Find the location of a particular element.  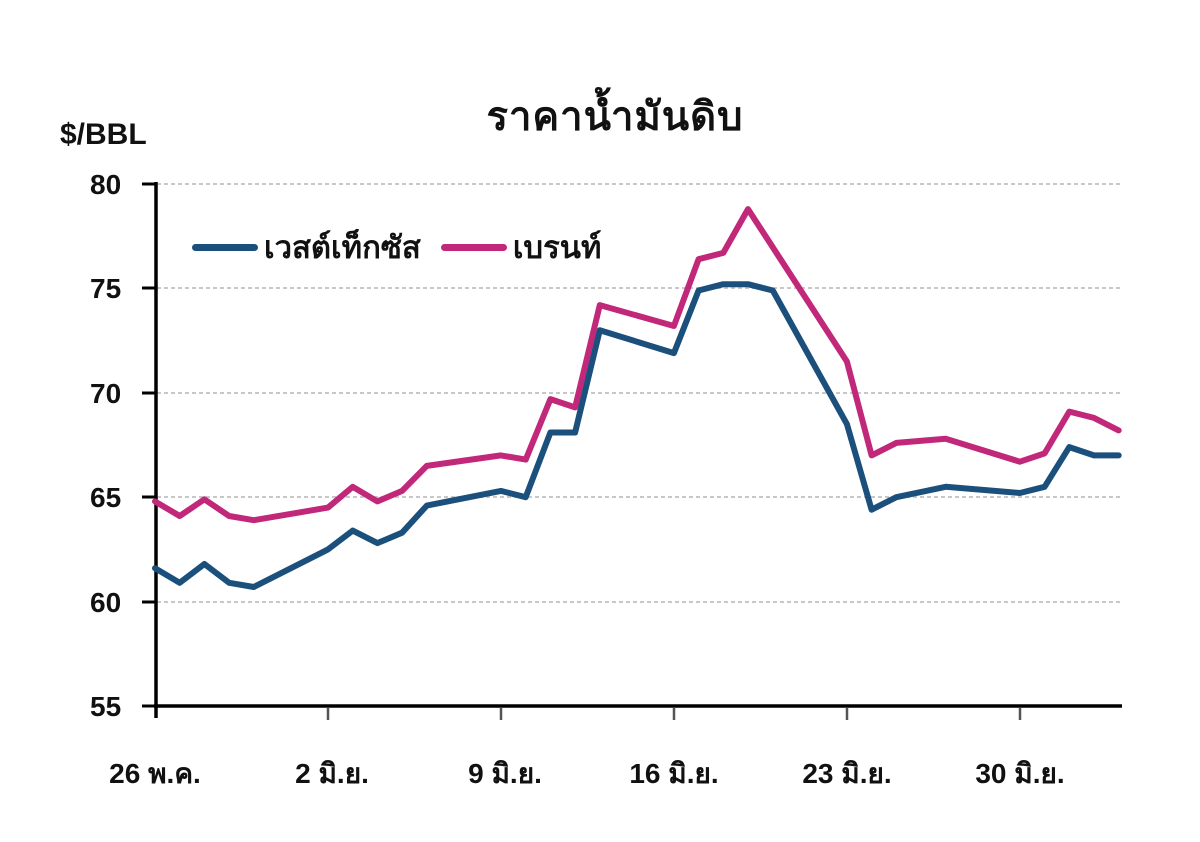

y-tick-label: 80 is located at coordinates (105, 184).